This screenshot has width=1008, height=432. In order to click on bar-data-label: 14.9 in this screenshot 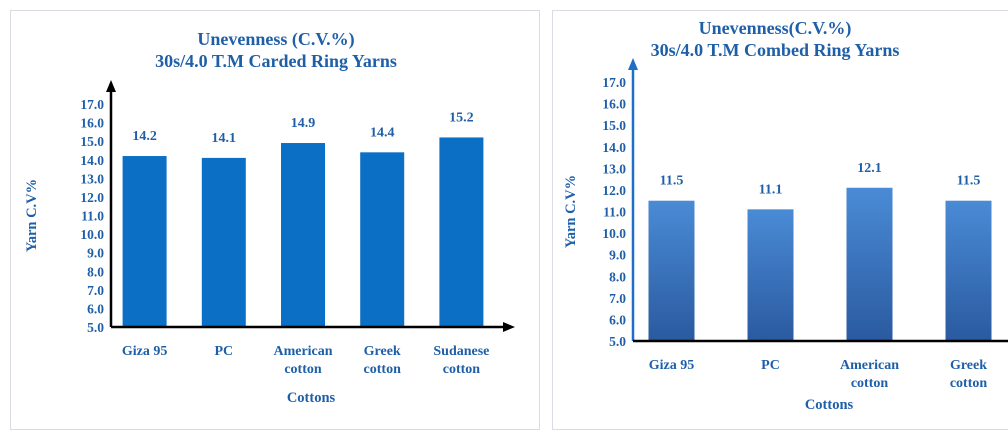, I will do `click(303, 123)`.